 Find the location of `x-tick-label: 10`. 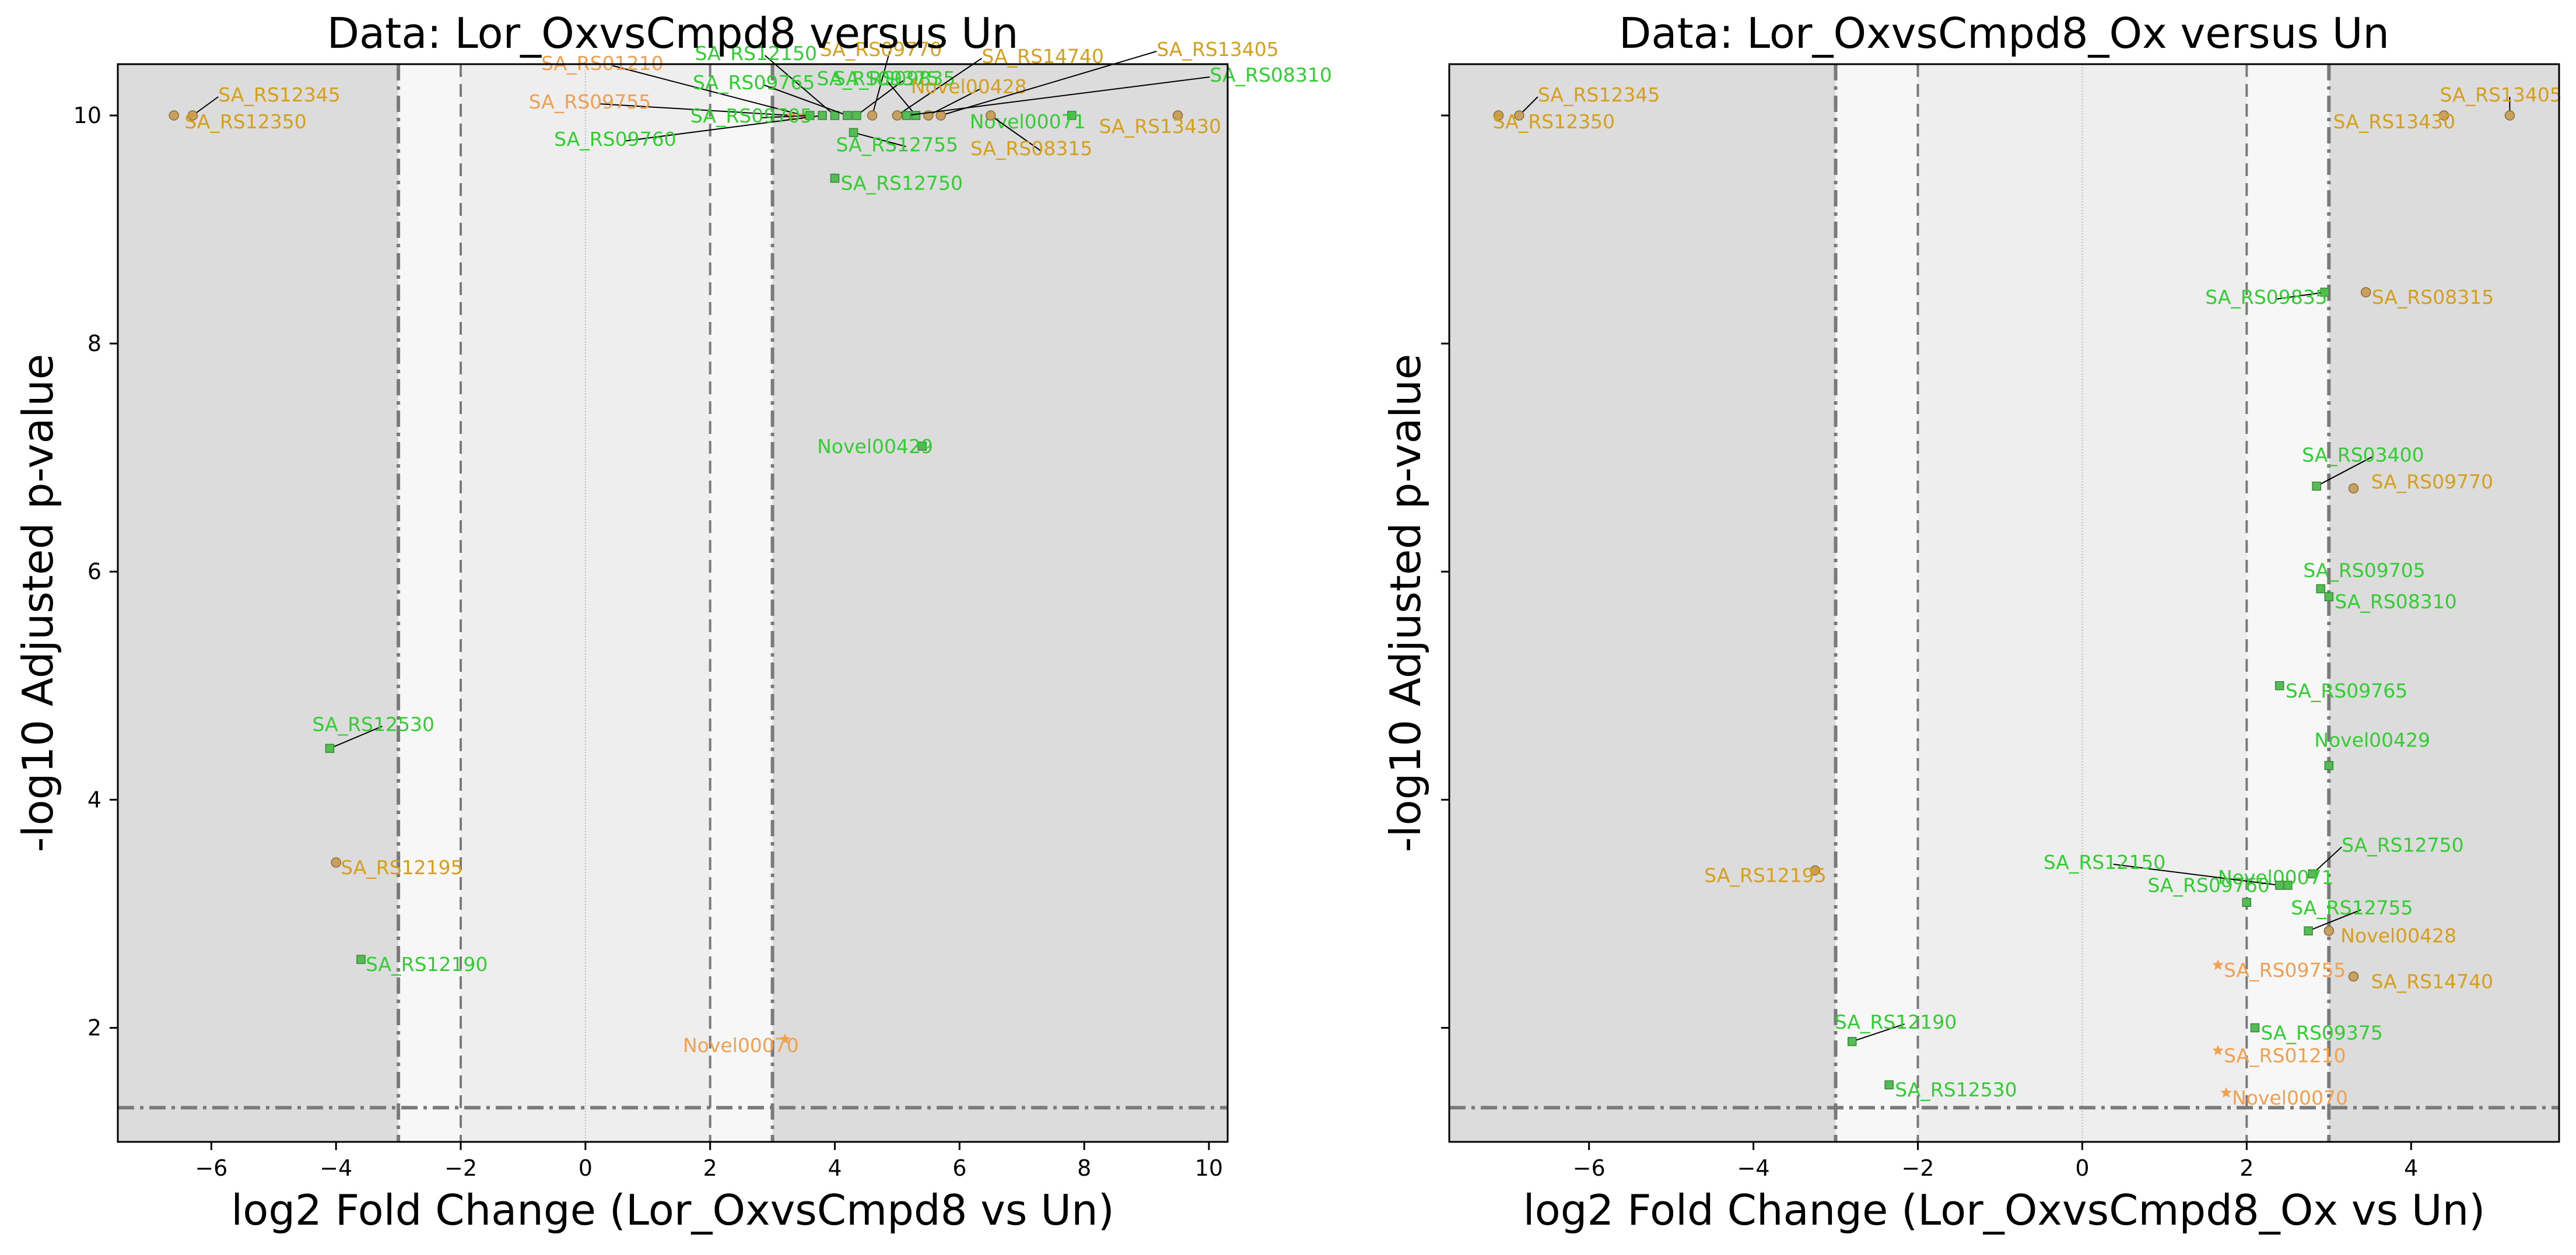

x-tick-label: 10 is located at coordinates (1209, 1168).